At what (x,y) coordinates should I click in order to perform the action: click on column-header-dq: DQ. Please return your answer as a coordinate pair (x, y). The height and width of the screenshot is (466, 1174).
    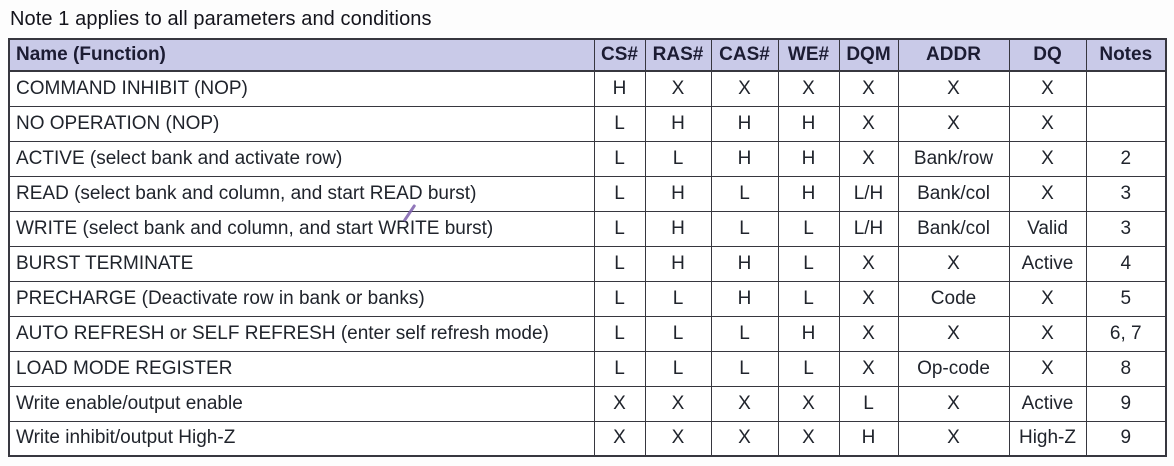
    Looking at the image, I should click on (1047, 55).